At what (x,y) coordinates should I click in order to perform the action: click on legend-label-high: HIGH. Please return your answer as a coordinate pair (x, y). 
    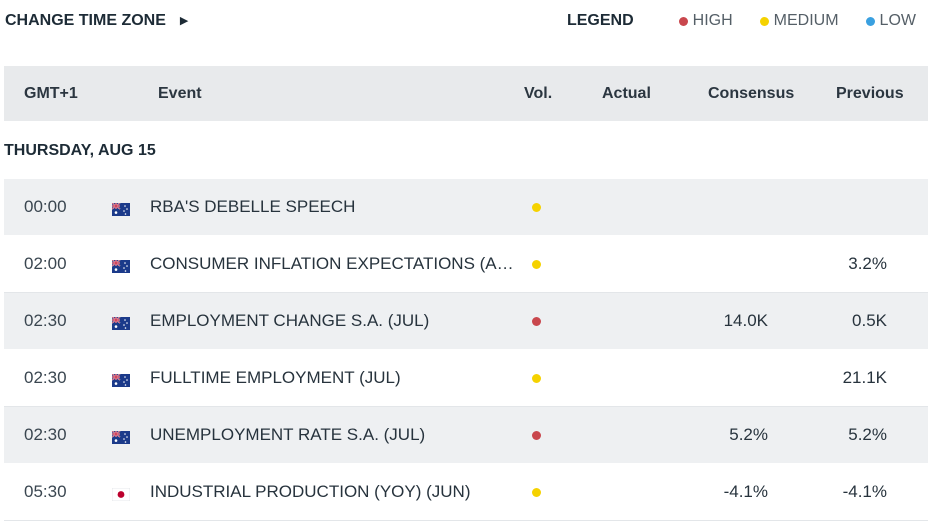
    Looking at the image, I should click on (712, 20).